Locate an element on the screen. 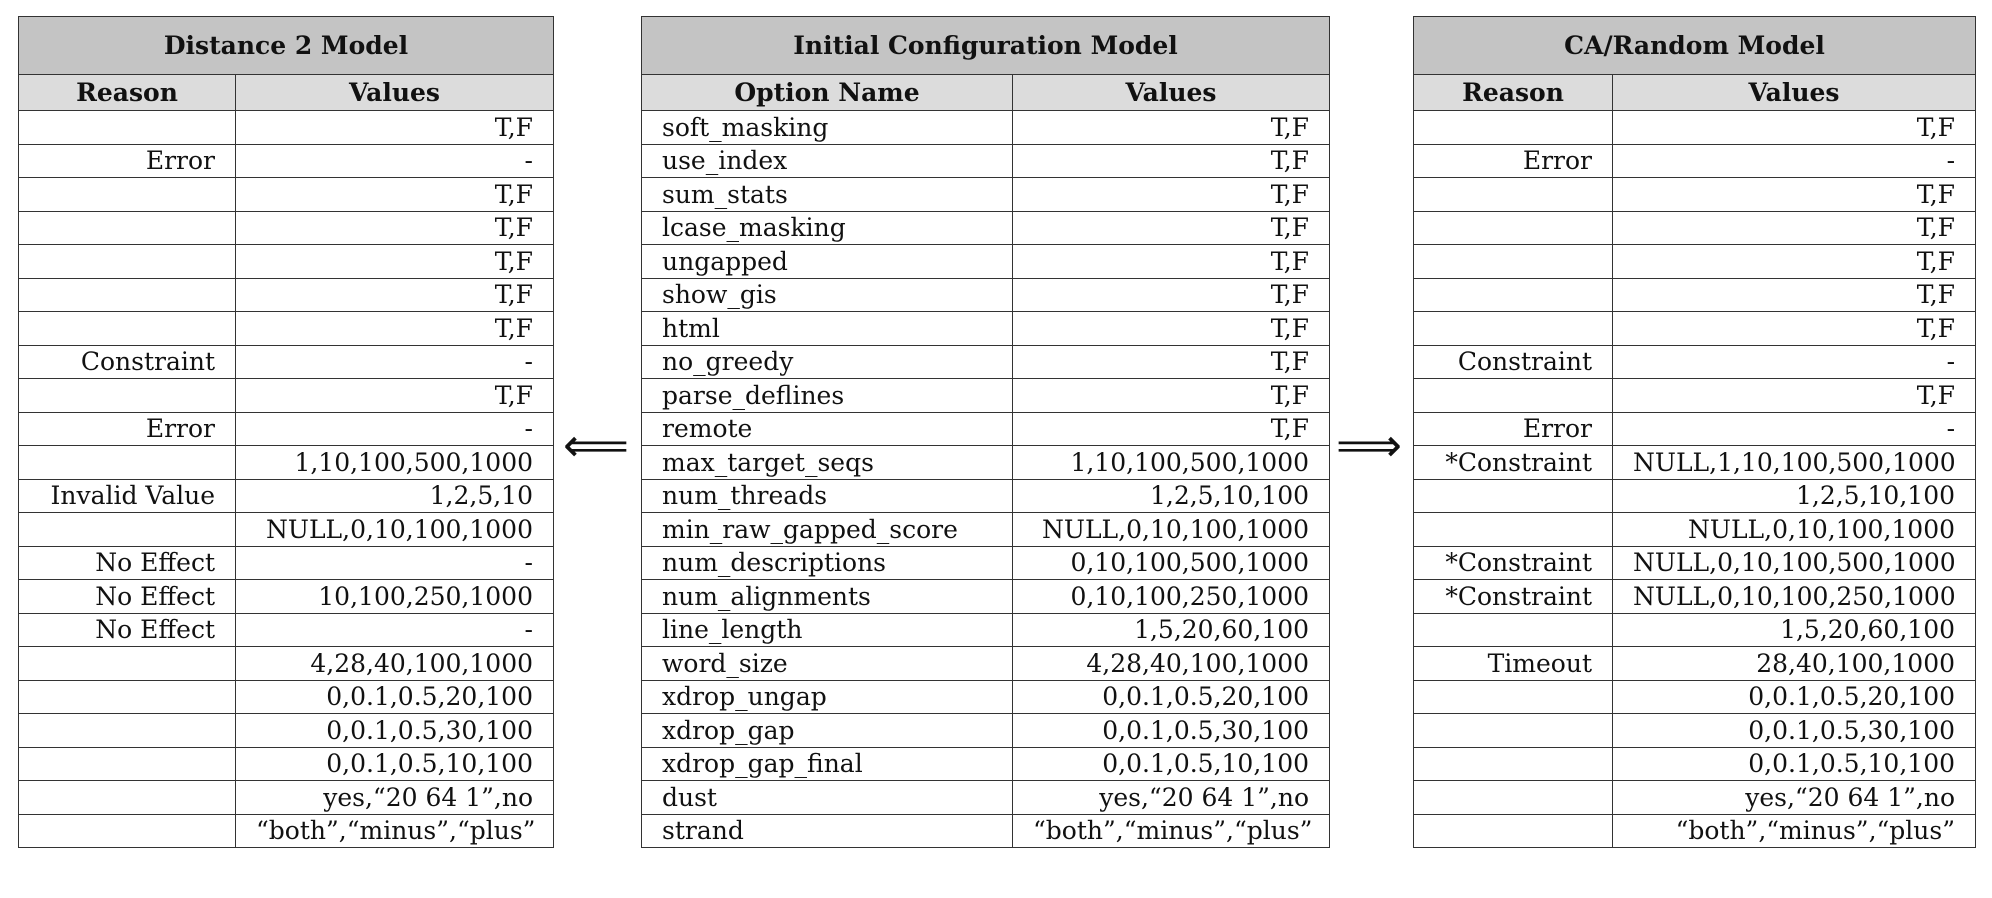 Image resolution: width=1992 pixels, height=898 pixels. column-header-option-name: Option Name is located at coordinates (827, 92).